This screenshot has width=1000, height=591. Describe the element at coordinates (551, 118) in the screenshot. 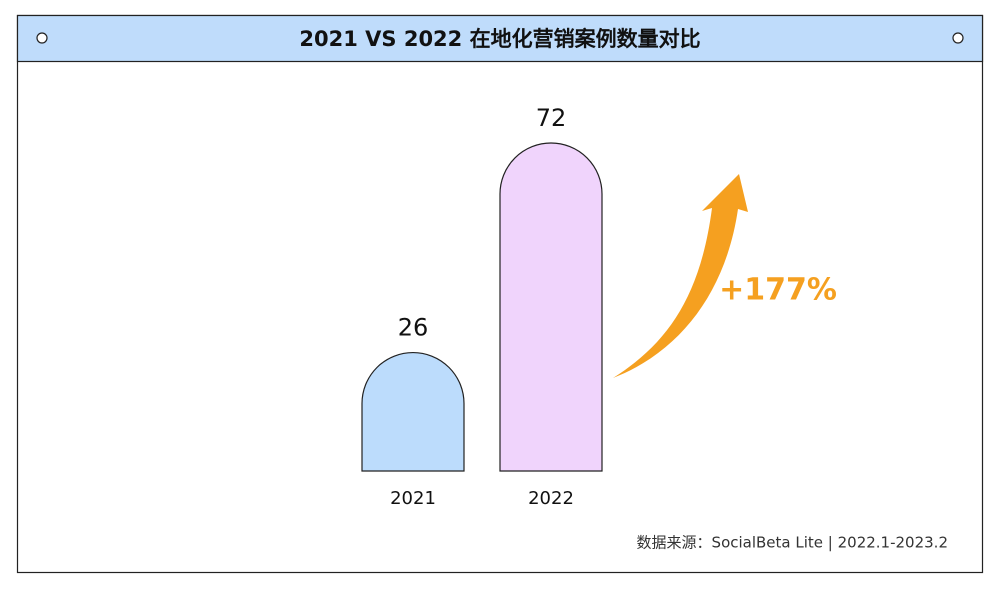

I see `data-label: 72` at that location.